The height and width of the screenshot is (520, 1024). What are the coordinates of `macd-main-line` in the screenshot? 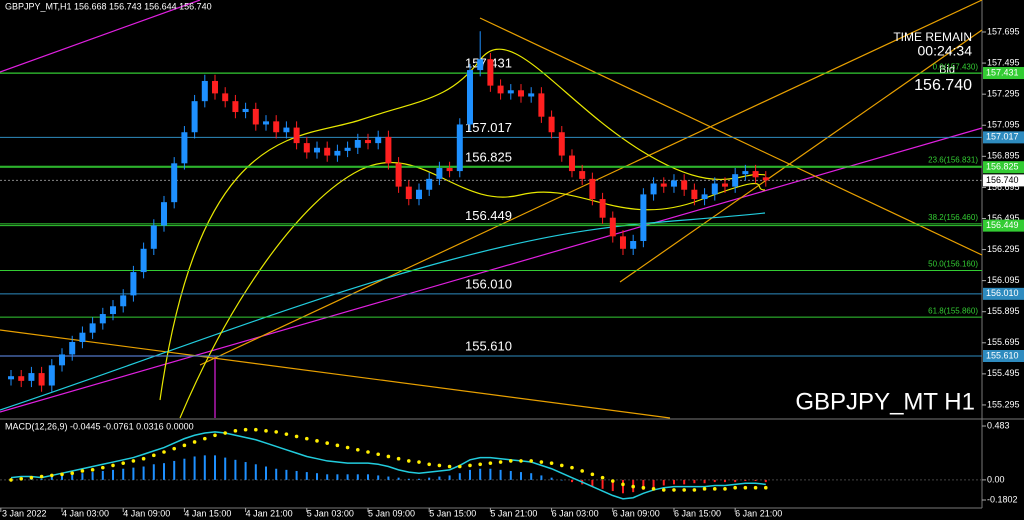 It's located at (388, 465).